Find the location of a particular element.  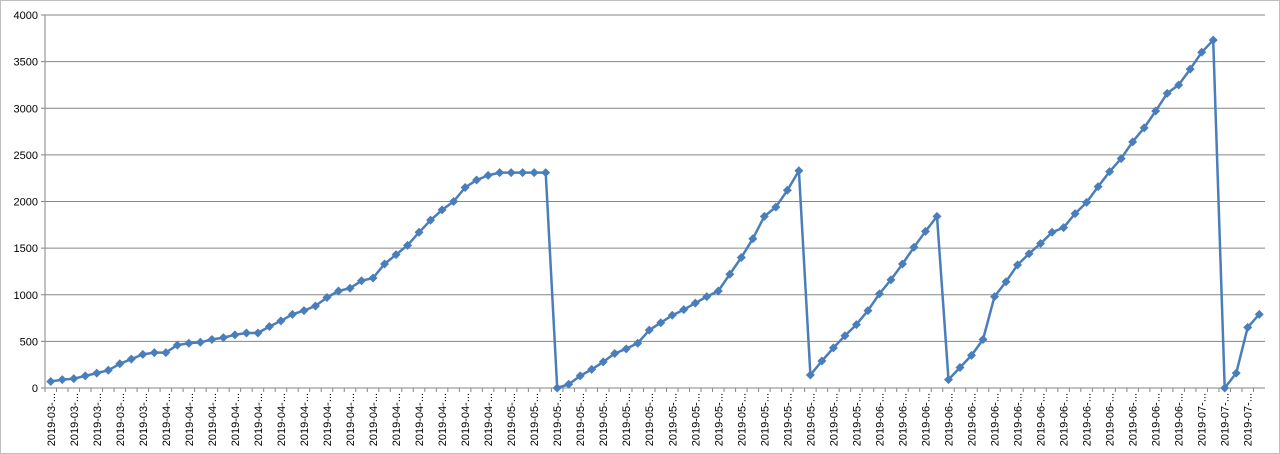

y-tick-label: 2000 is located at coordinates (26, 203).